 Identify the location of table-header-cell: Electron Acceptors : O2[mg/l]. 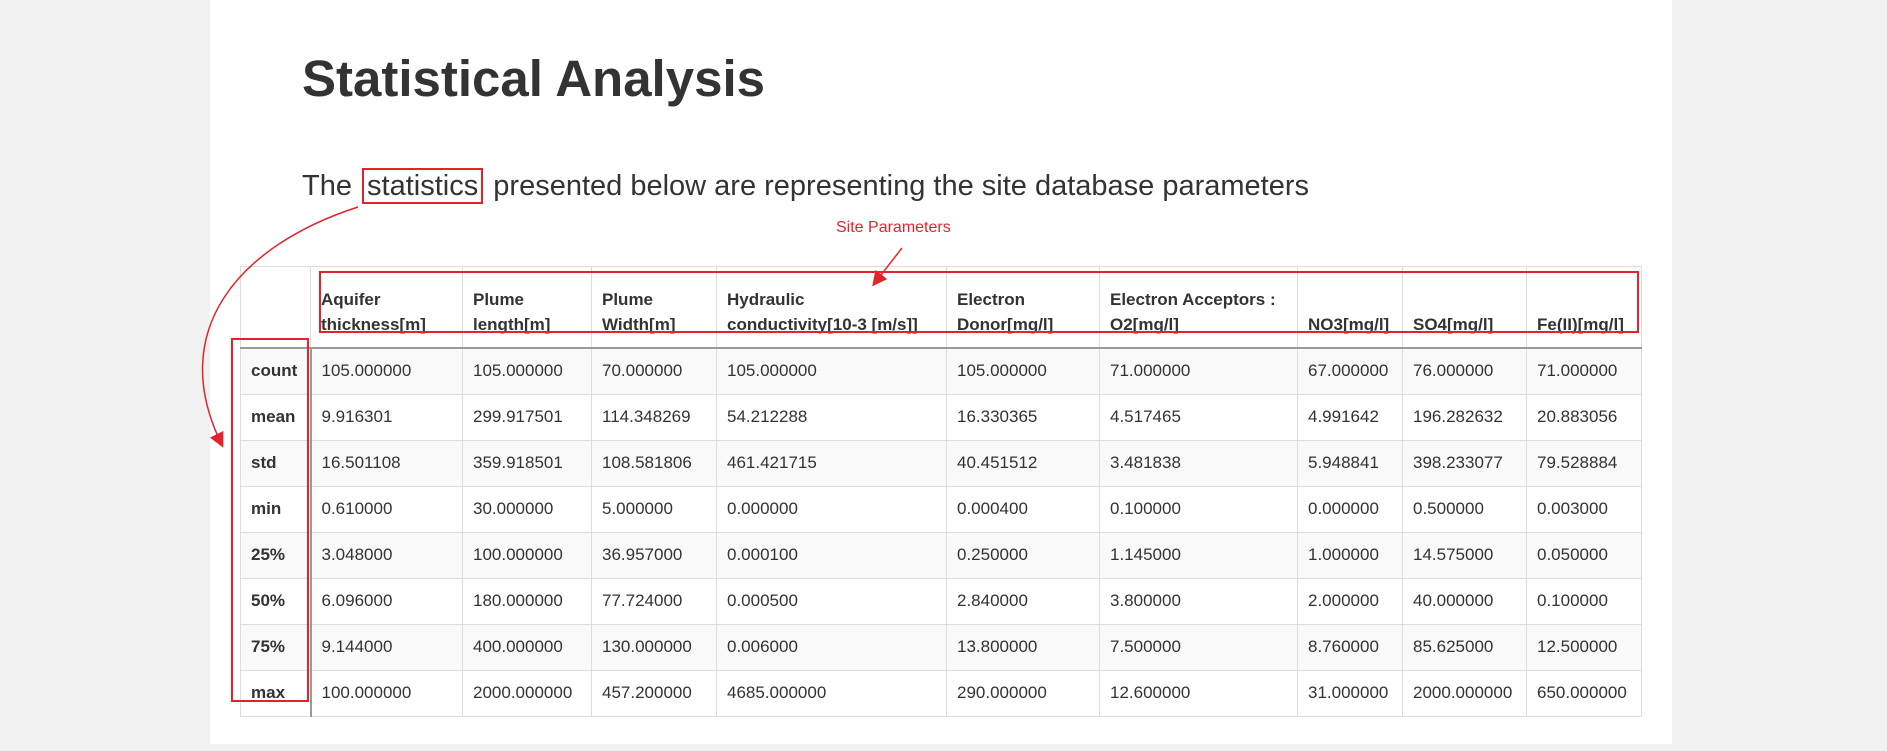
(1198, 307).